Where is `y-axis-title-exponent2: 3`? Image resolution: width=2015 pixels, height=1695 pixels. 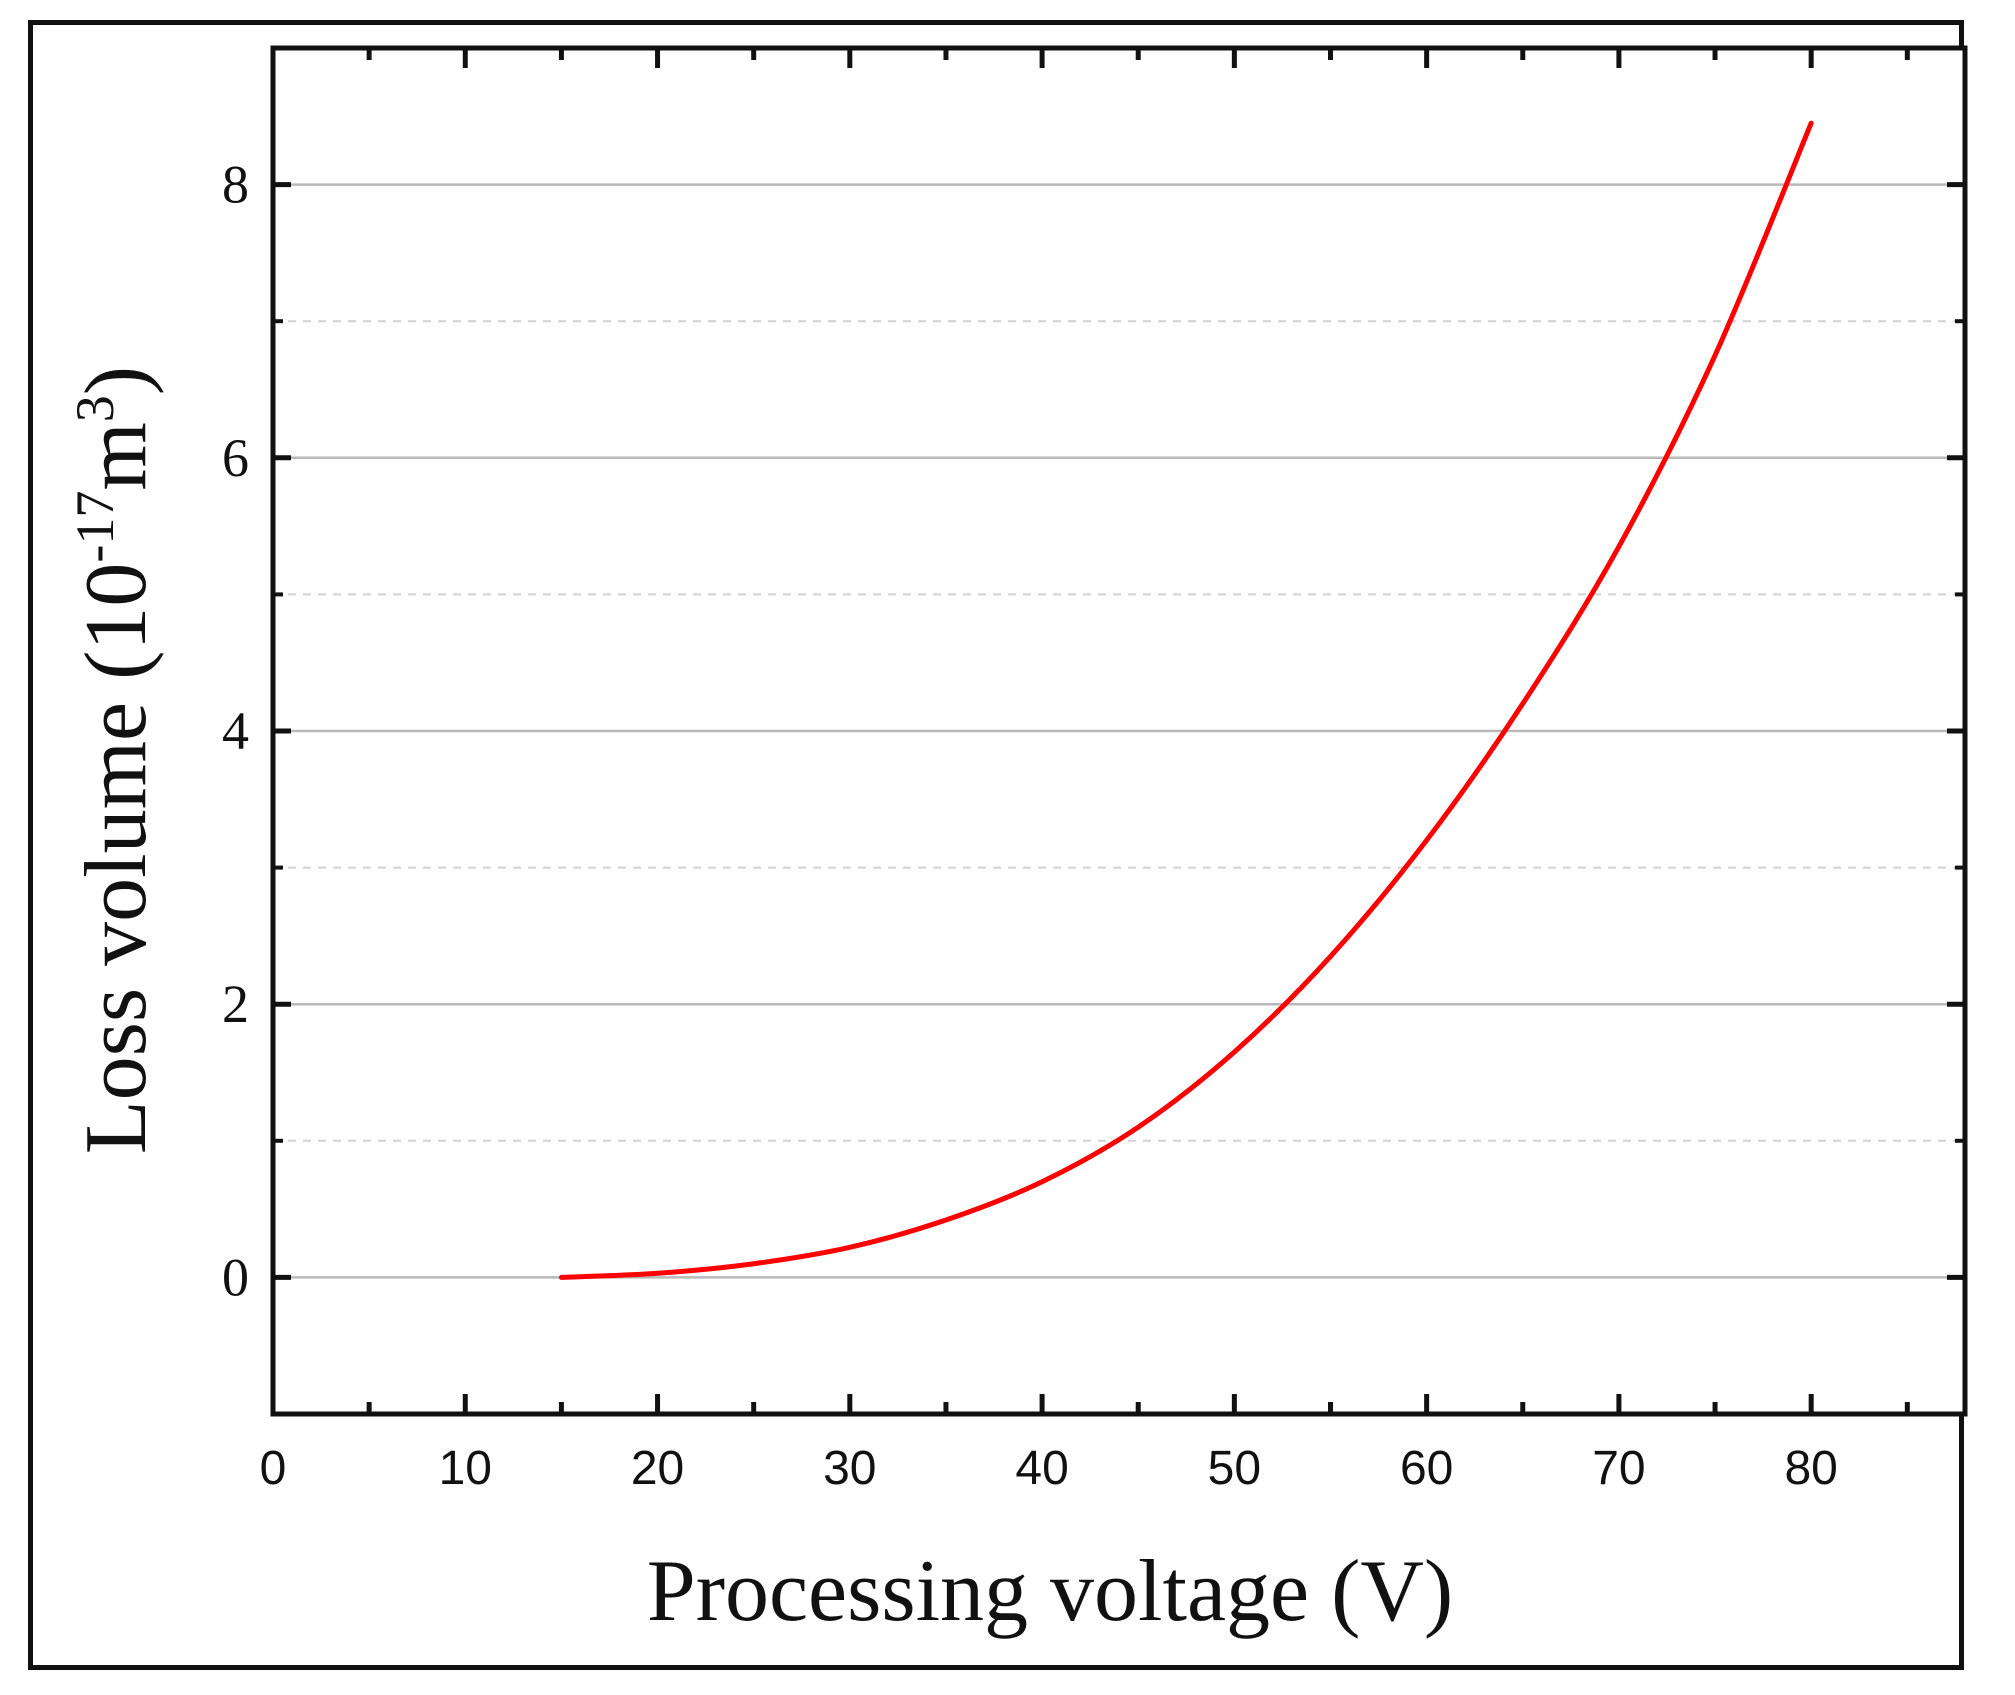 y-axis-title-exponent2: 3 is located at coordinates (95, 408).